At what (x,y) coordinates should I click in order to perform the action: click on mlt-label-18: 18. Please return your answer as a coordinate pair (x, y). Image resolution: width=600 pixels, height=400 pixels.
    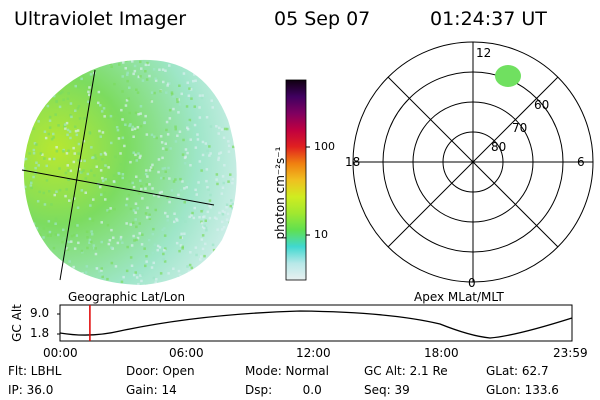
    Looking at the image, I should click on (353, 162).